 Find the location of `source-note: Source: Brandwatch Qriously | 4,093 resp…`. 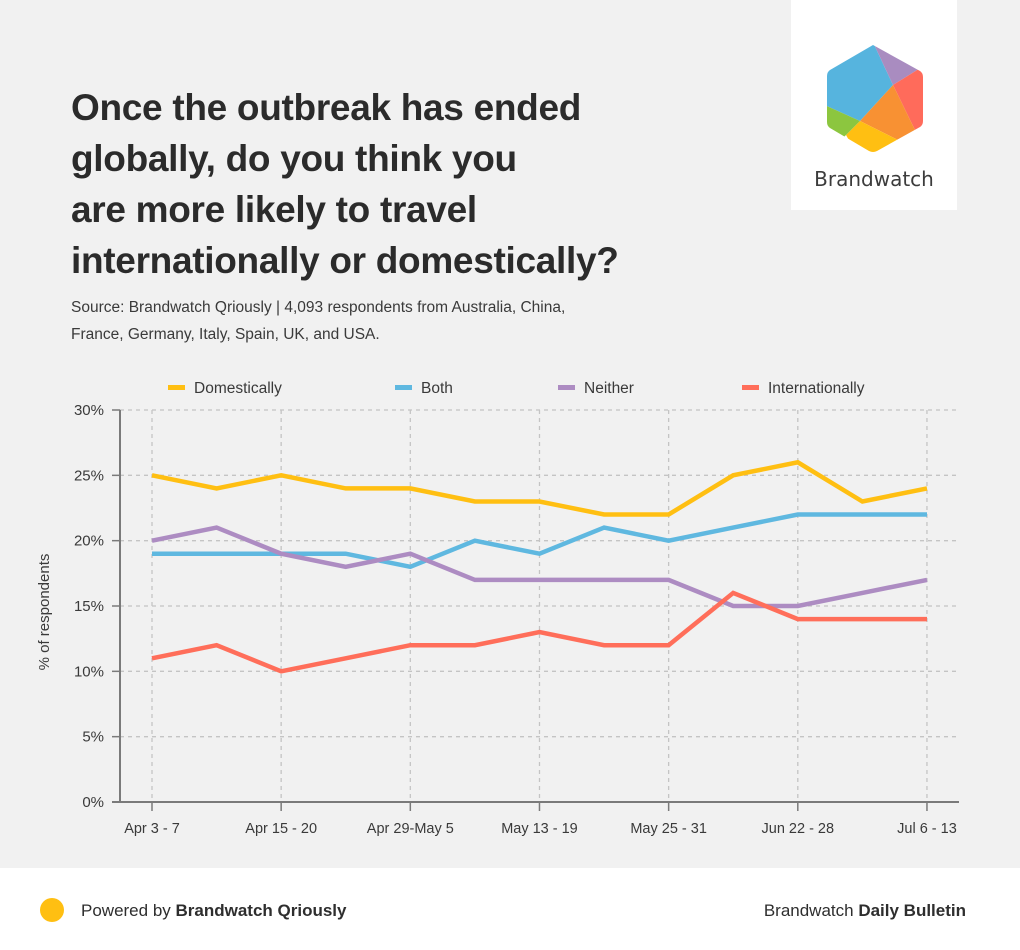

source-note: Source: Brandwatch Qriously | 4,093 resp… is located at coordinates (351, 321).